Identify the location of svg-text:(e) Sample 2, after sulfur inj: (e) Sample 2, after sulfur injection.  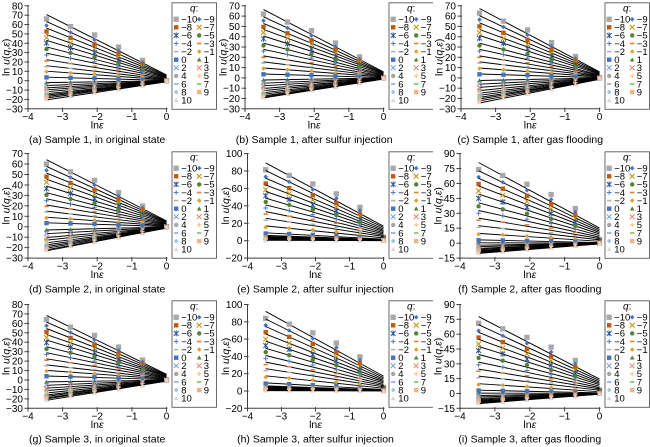
(315, 289).